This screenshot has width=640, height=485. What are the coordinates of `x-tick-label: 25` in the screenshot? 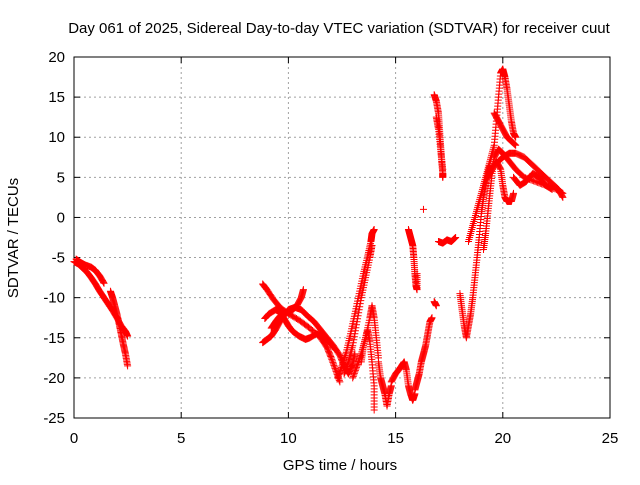 It's located at (610, 438).